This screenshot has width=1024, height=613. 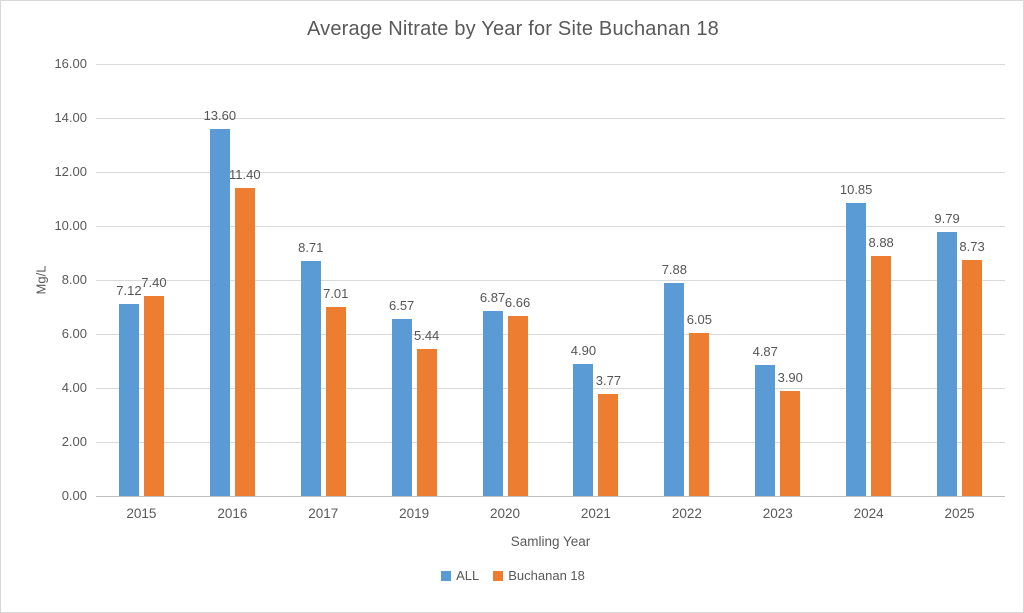 I want to click on bar-value-label-buchanan-18-2019: 5.44, so click(x=426, y=336).